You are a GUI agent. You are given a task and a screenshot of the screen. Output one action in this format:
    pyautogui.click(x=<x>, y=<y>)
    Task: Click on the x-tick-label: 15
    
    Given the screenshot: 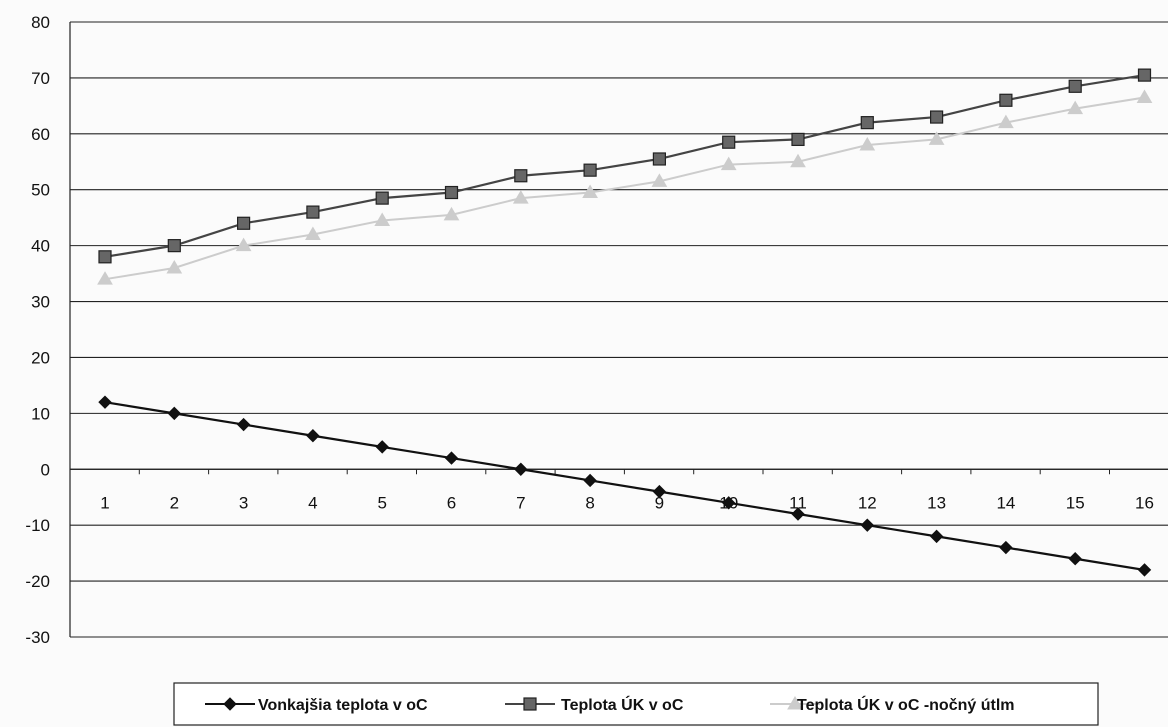 What is the action you would take?
    pyautogui.click(x=1075, y=502)
    